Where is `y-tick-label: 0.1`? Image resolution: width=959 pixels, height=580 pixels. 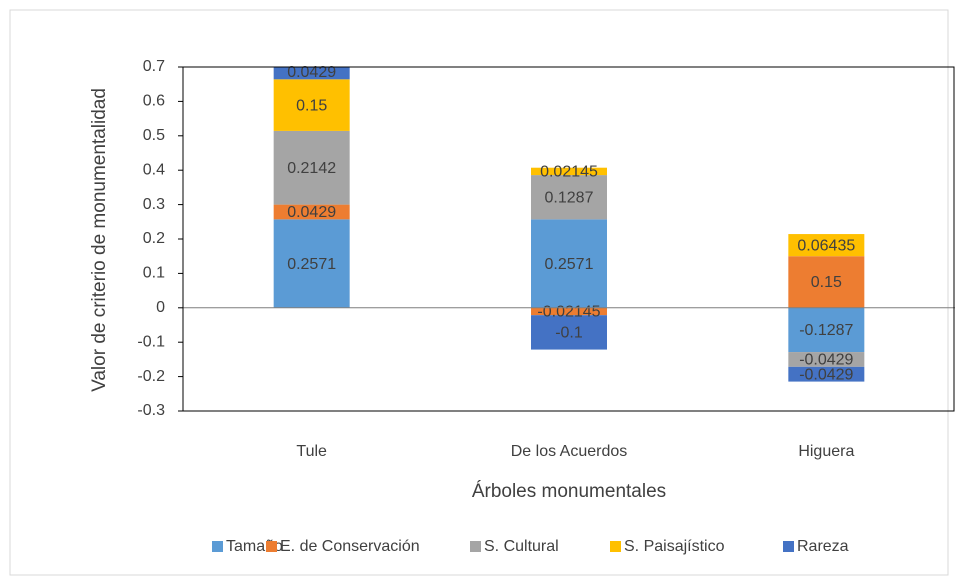 y-tick-label: 0.1 is located at coordinates (154, 273).